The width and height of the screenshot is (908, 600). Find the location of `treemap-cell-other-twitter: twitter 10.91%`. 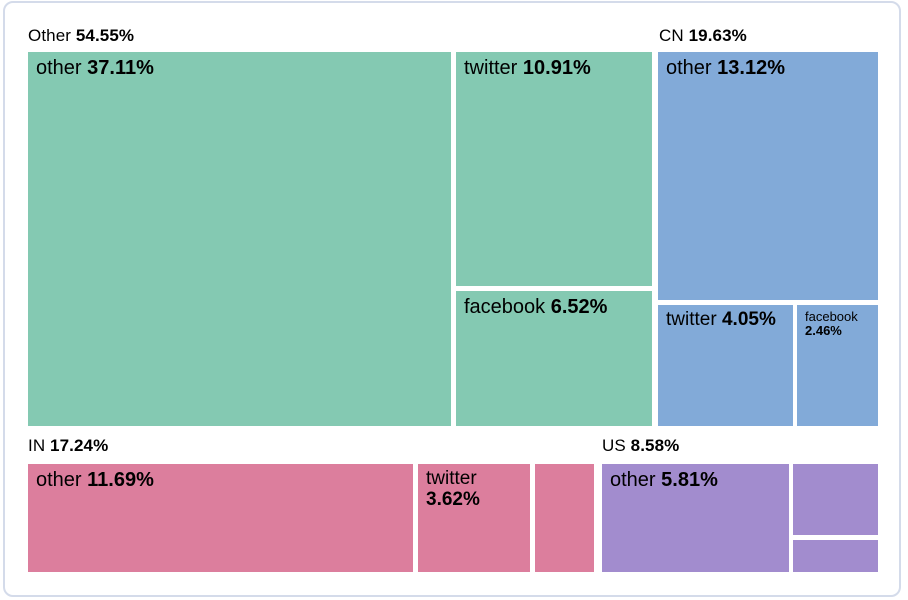

treemap-cell-other-twitter: twitter 10.91% is located at coordinates (554, 169).